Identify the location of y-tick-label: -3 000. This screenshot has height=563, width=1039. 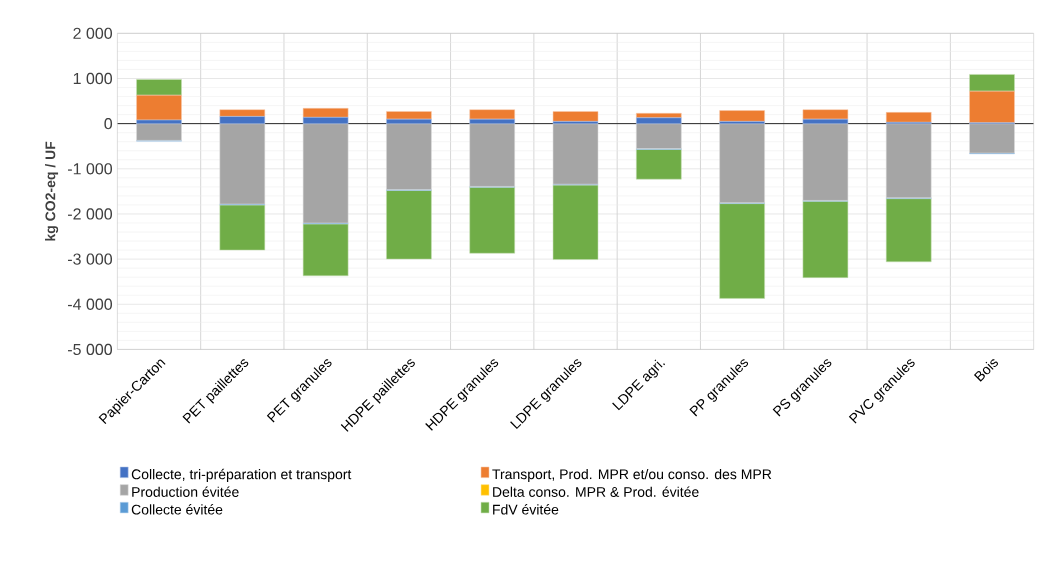
(90, 259).